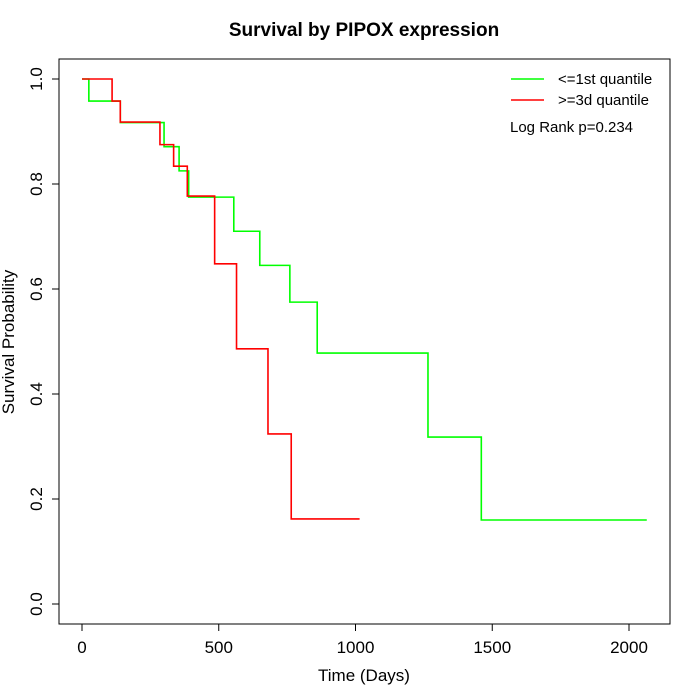 This screenshot has width=700, height=700. Describe the element at coordinates (219, 647) in the screenshot. I see `x-tick-label: 500` at that location.